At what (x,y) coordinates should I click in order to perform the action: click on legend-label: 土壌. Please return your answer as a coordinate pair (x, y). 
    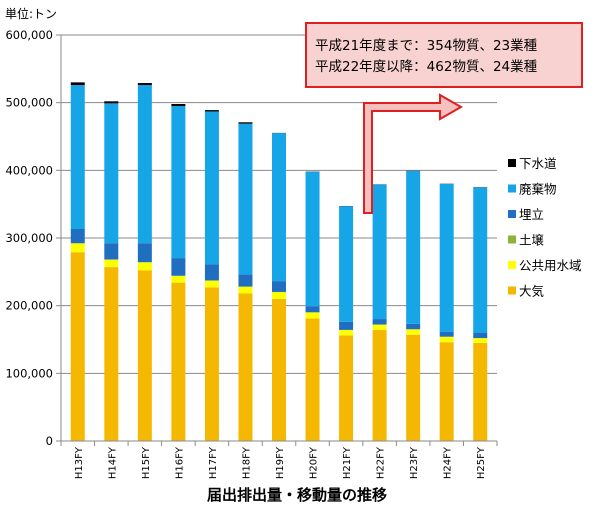
    Looking at the image, I should click on (532, 240).